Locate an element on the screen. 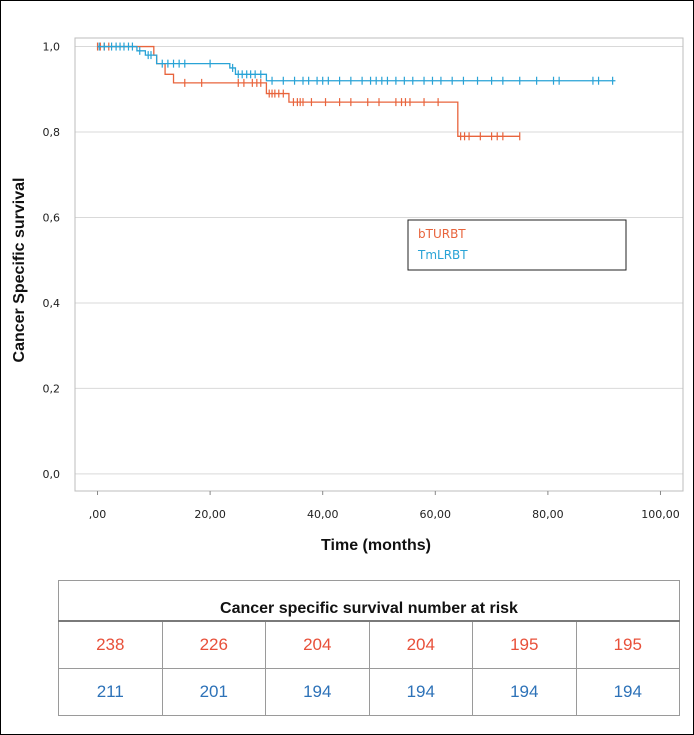  y-axis-label: Cancer Specific survival is located at coordinates (19, 270).